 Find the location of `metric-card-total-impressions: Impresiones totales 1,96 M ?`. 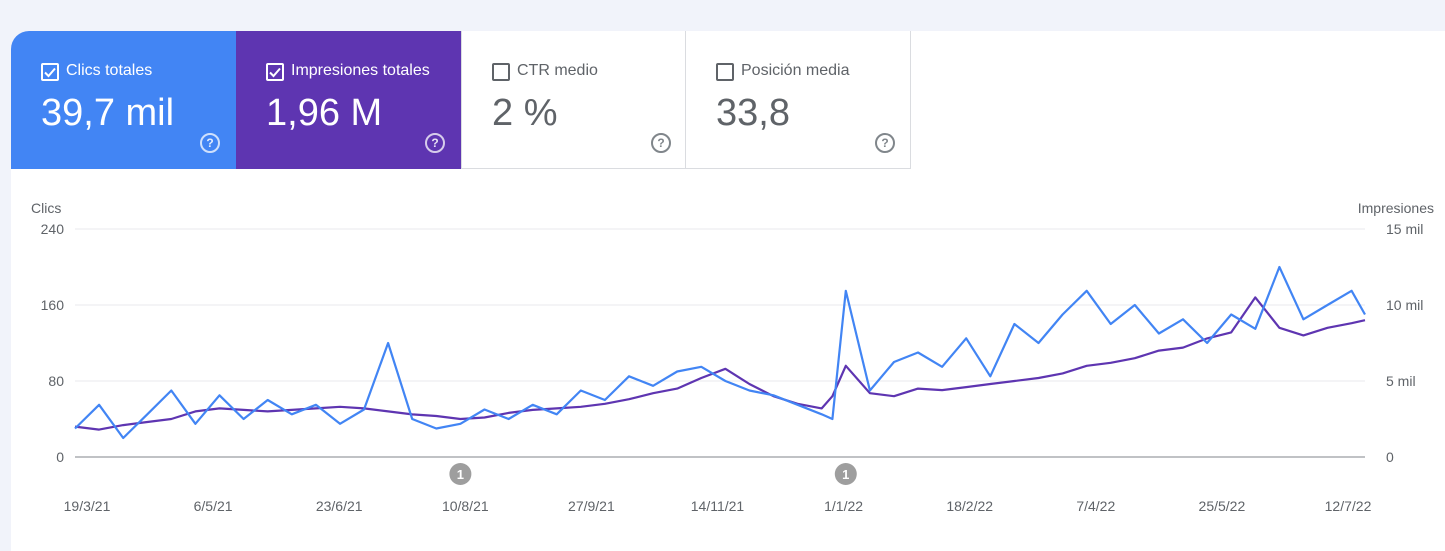

metric-card-total-impressions: Impresiones totales 1,96 M ? is located at coordinates (348, 100).